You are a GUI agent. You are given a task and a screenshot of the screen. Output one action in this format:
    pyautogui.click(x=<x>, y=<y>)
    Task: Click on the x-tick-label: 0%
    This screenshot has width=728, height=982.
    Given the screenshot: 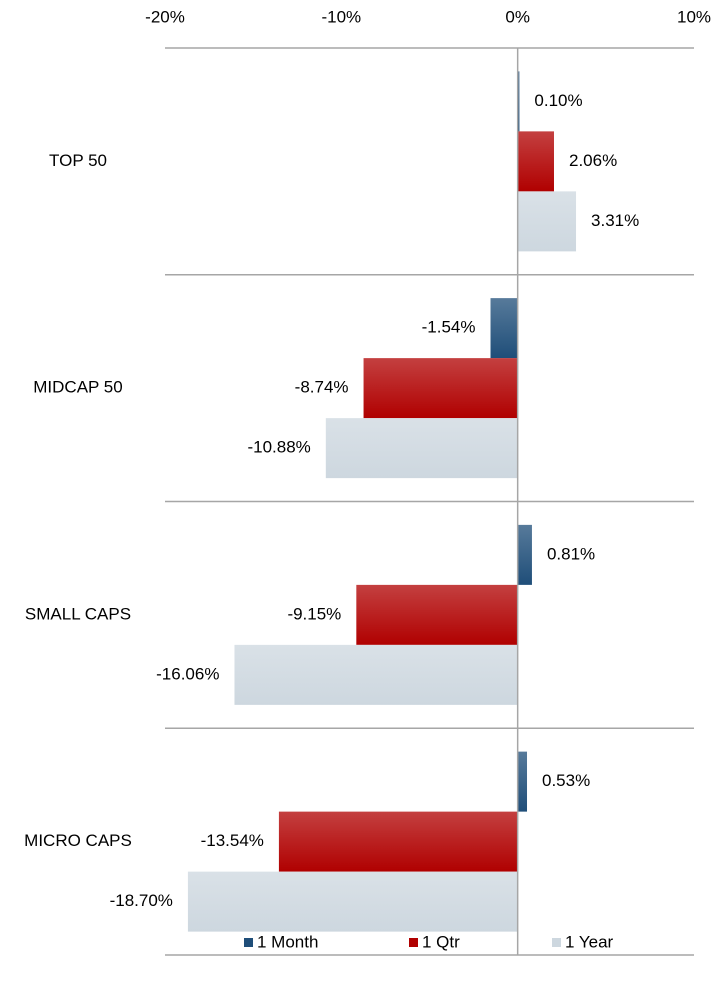 What is the action you would take?
    pyautogui.click(x=517, y=16)
    